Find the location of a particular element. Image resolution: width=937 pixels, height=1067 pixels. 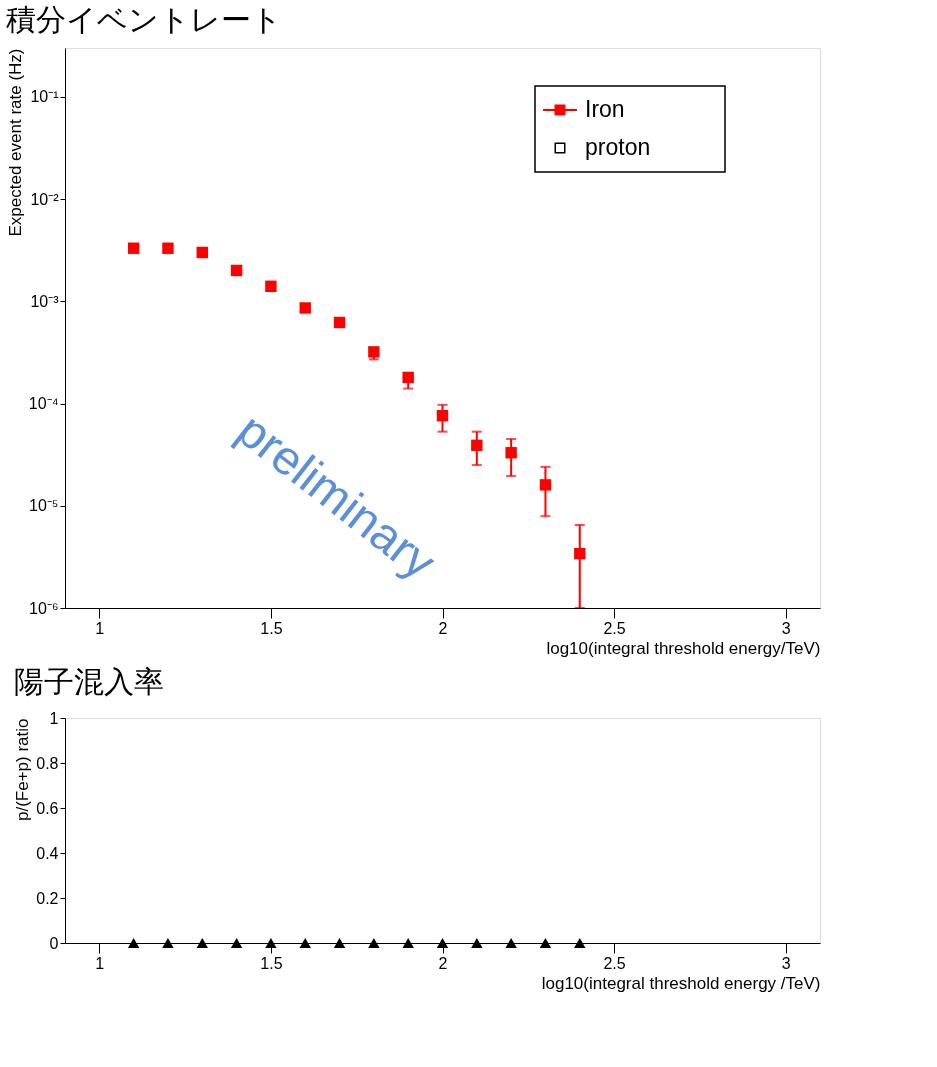

y-tick-label: 0.4 is located at coordinates (47, 853).